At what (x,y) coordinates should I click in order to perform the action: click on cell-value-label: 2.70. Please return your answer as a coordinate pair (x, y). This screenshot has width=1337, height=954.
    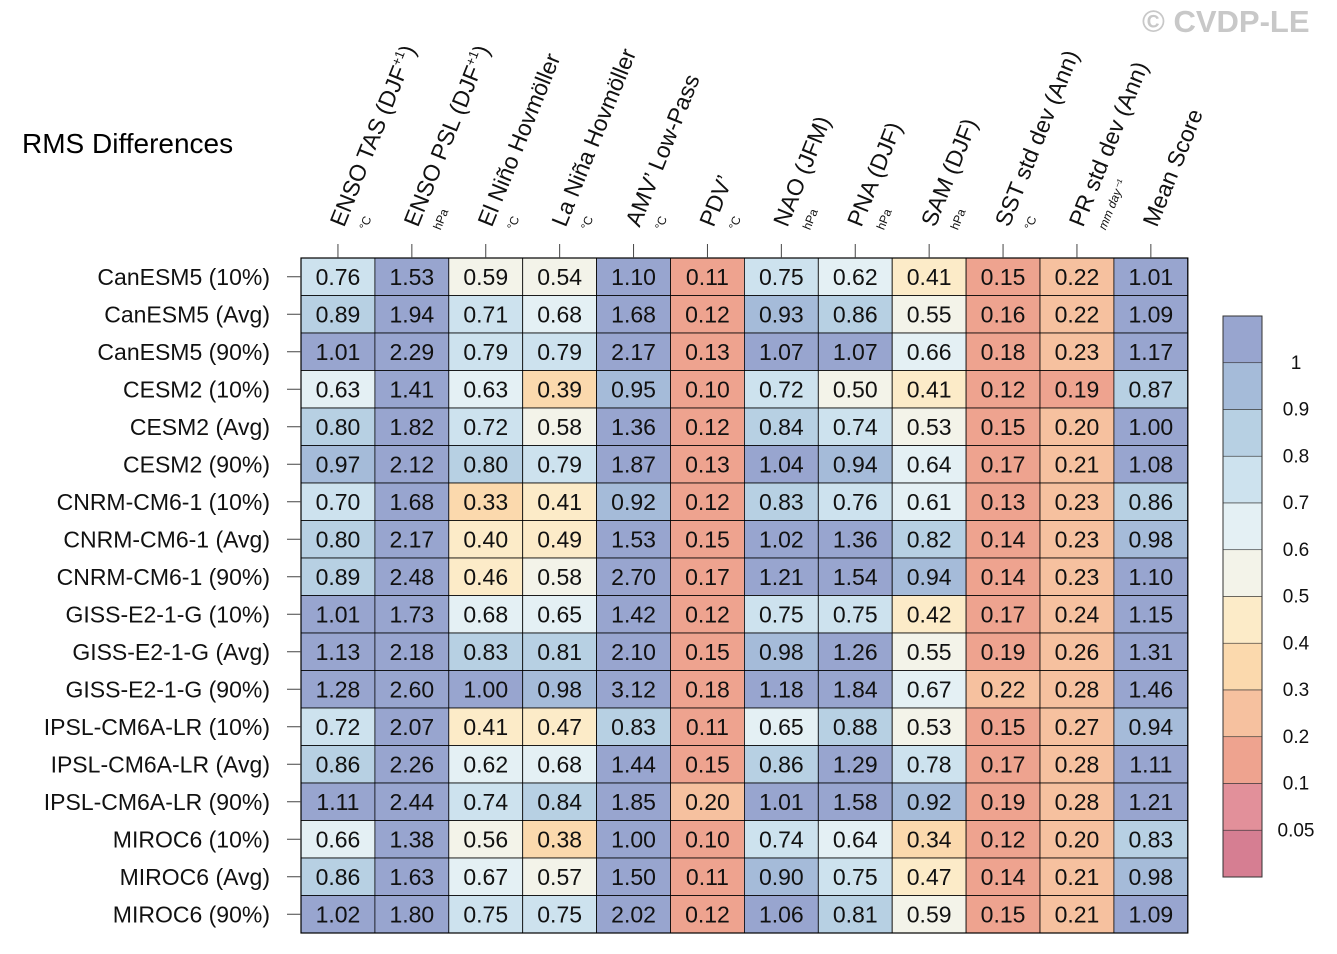
    Looking at the image, I should click on (633, 577).